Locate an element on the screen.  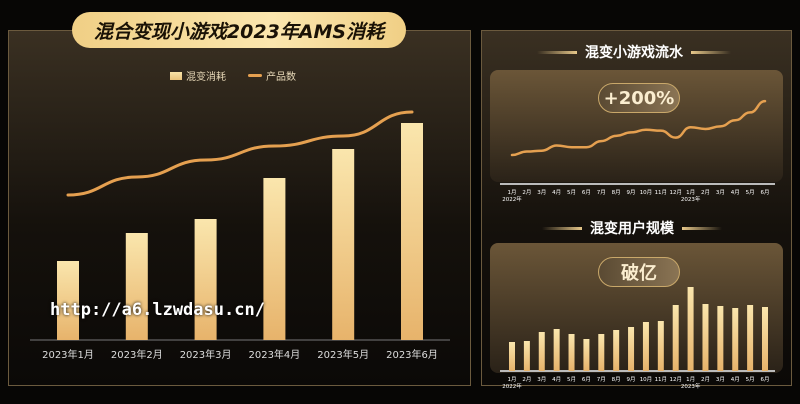
users-title: 混变用户规模 is located at coordinates (632, 228).